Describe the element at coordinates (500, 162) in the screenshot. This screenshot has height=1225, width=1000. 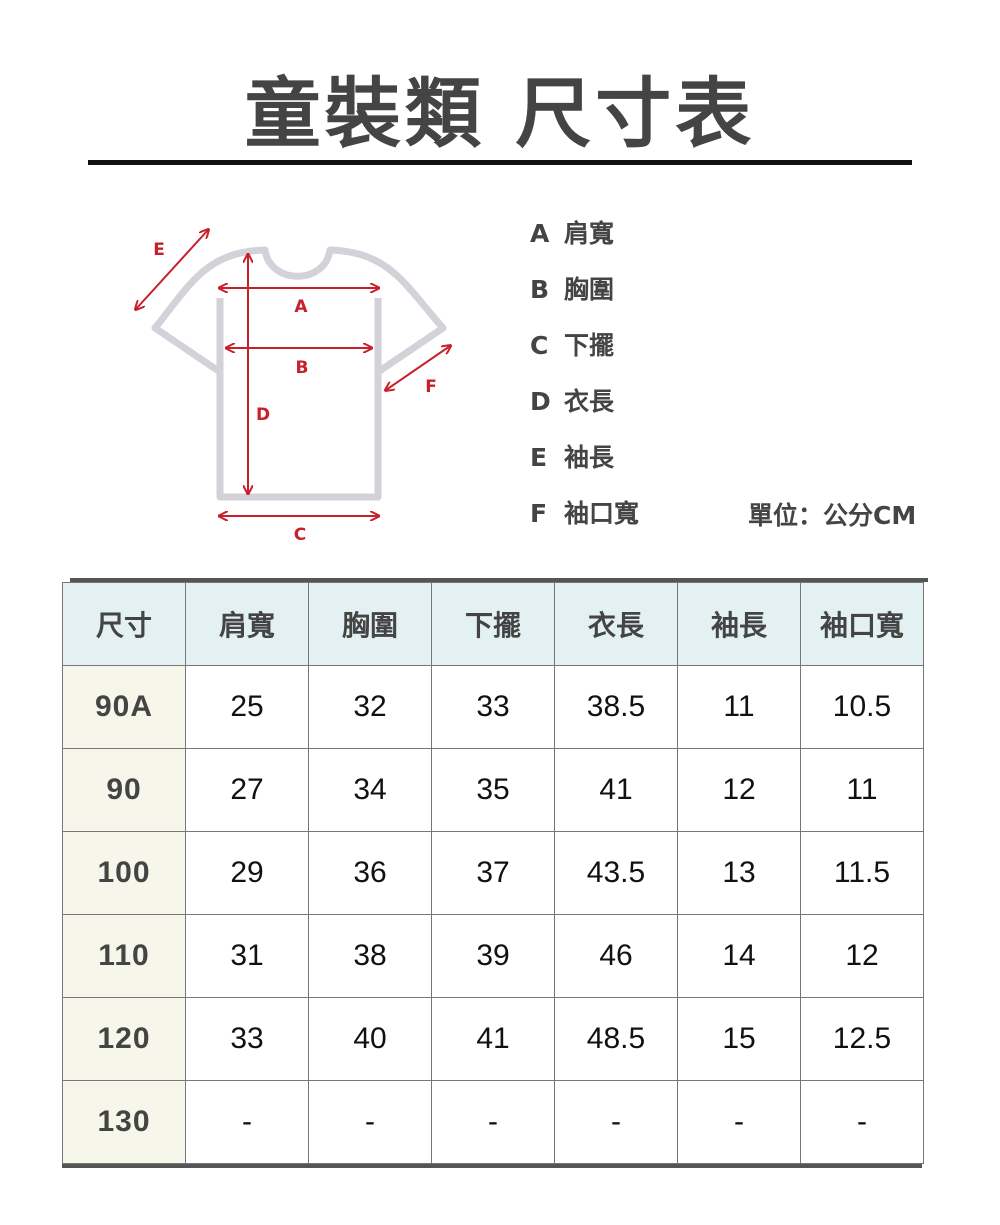
I see `title-divider` at that location.